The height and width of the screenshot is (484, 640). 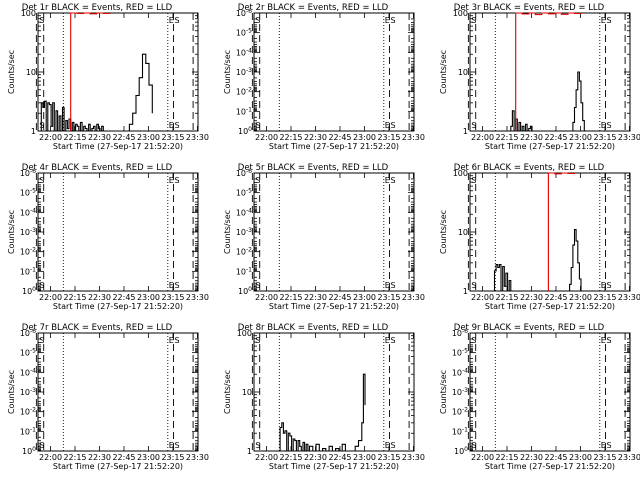 I want to click on panel-title: Det 4r BLACK = Events, RED = LLD, so click(x=97, y=168).